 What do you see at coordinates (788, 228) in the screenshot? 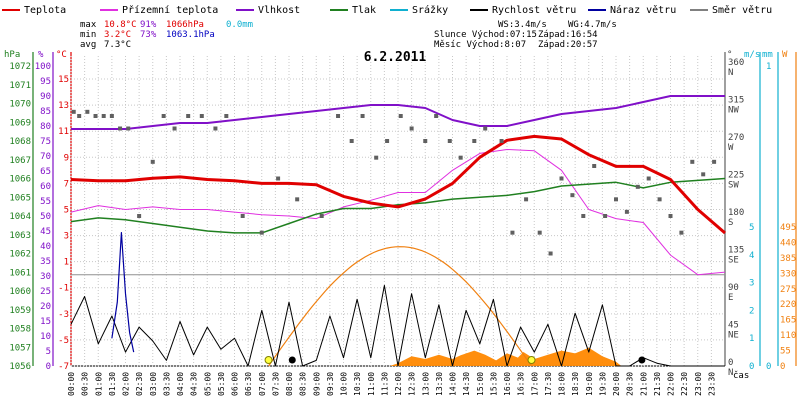
I see `tick-label-w: 495` at bounding box center [788, 228].